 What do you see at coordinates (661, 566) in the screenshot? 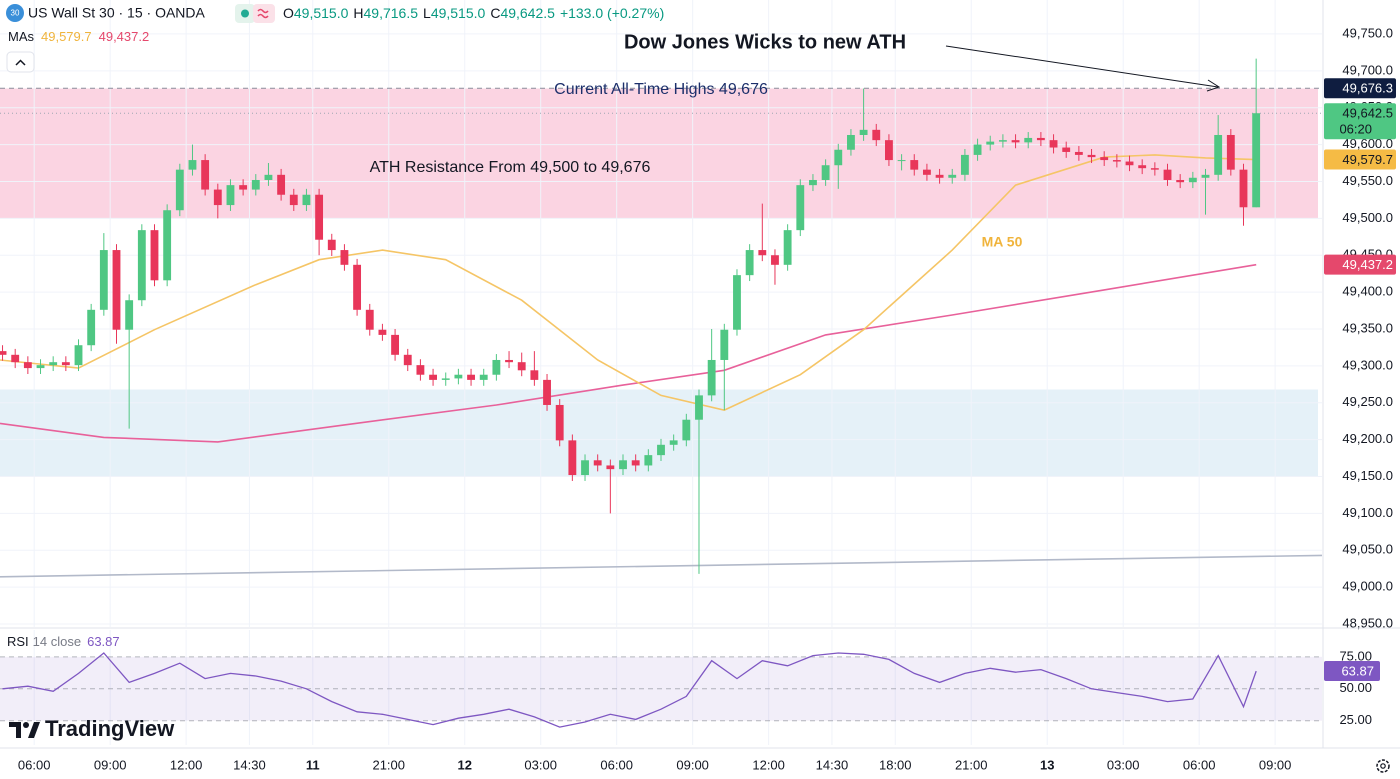
I see `indicator-line` at bounding box center [661, 566].